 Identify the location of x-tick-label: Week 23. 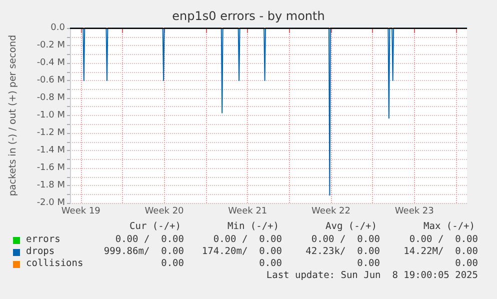
(414, 211).